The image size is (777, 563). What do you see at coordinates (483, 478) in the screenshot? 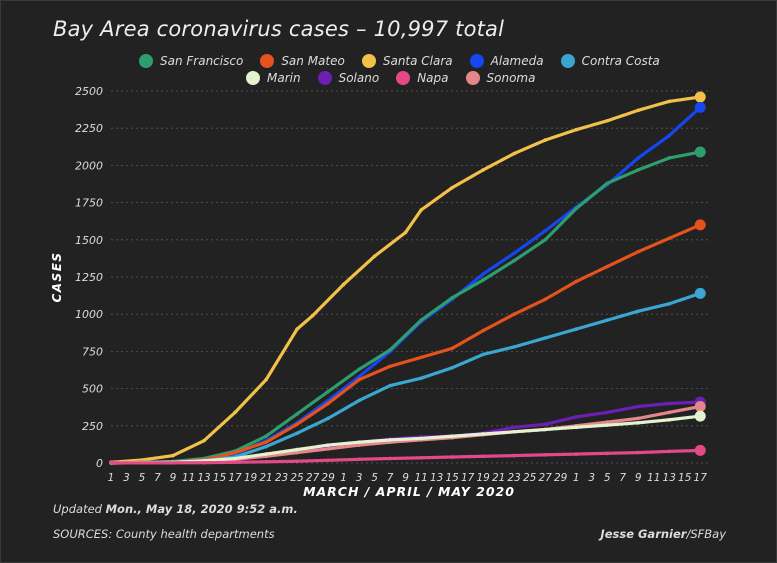
I see `x-tick-label: 19` at bounding box center [483, 478].